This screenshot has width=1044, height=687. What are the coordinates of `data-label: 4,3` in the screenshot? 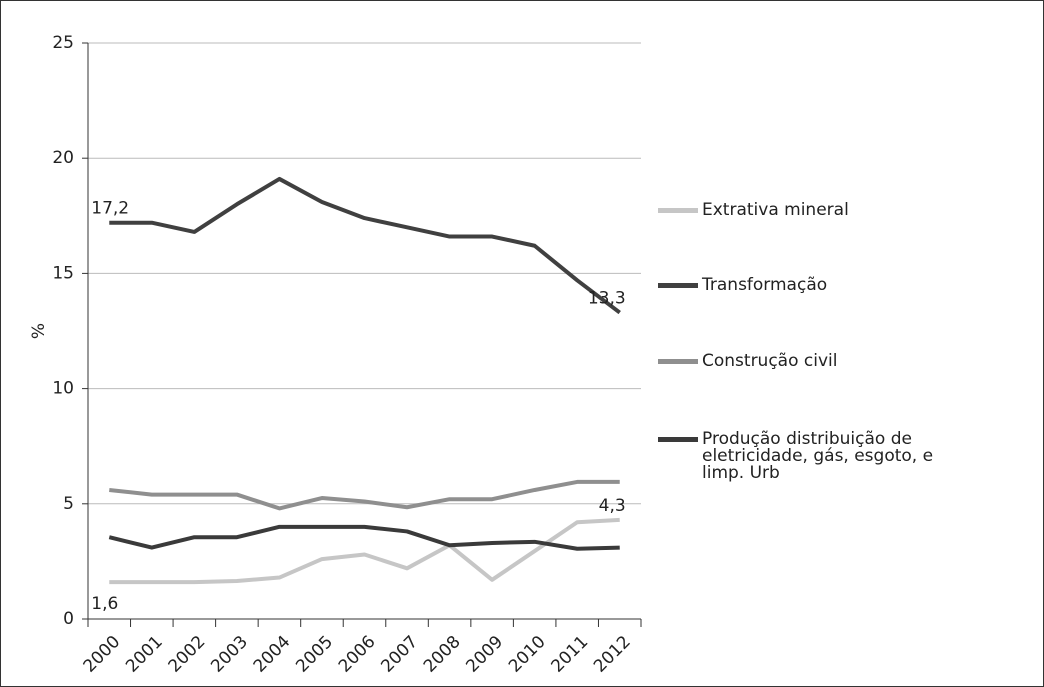 It's located at (612, 506).